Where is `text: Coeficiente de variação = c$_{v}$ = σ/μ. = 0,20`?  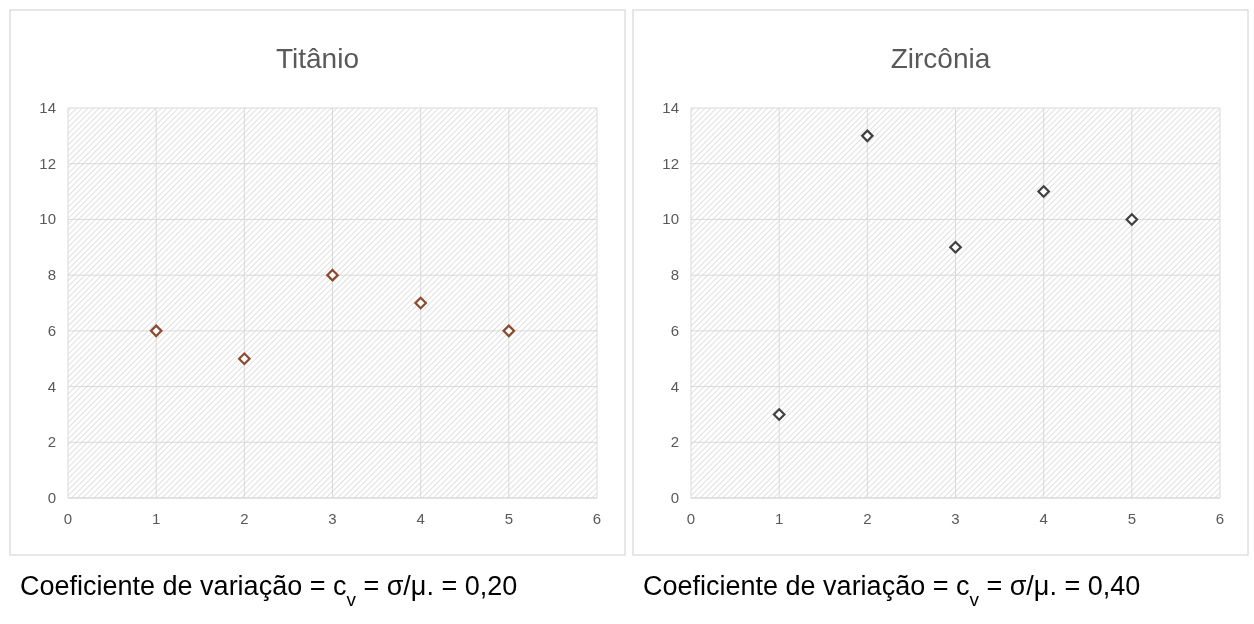 text: Coeficiente de variação = c$_{v}$ = σ/μ. = 0,20 is located at coordinates (269, 590).